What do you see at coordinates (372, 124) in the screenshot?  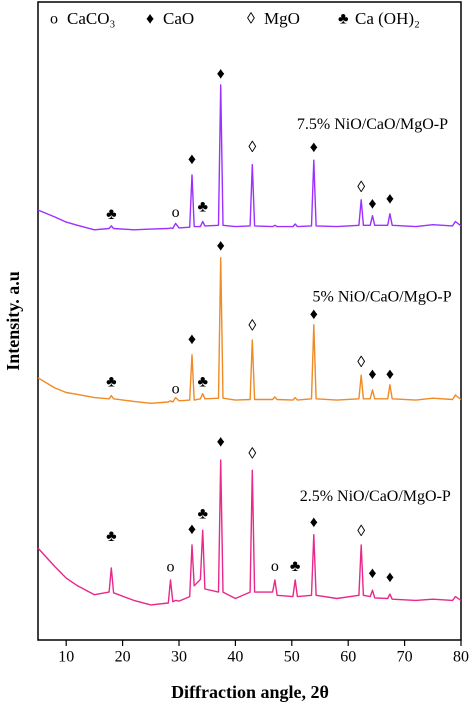 I see `series-label: 7.5% NiO/CaO/MgO-P` at bounding box center [372, 124].